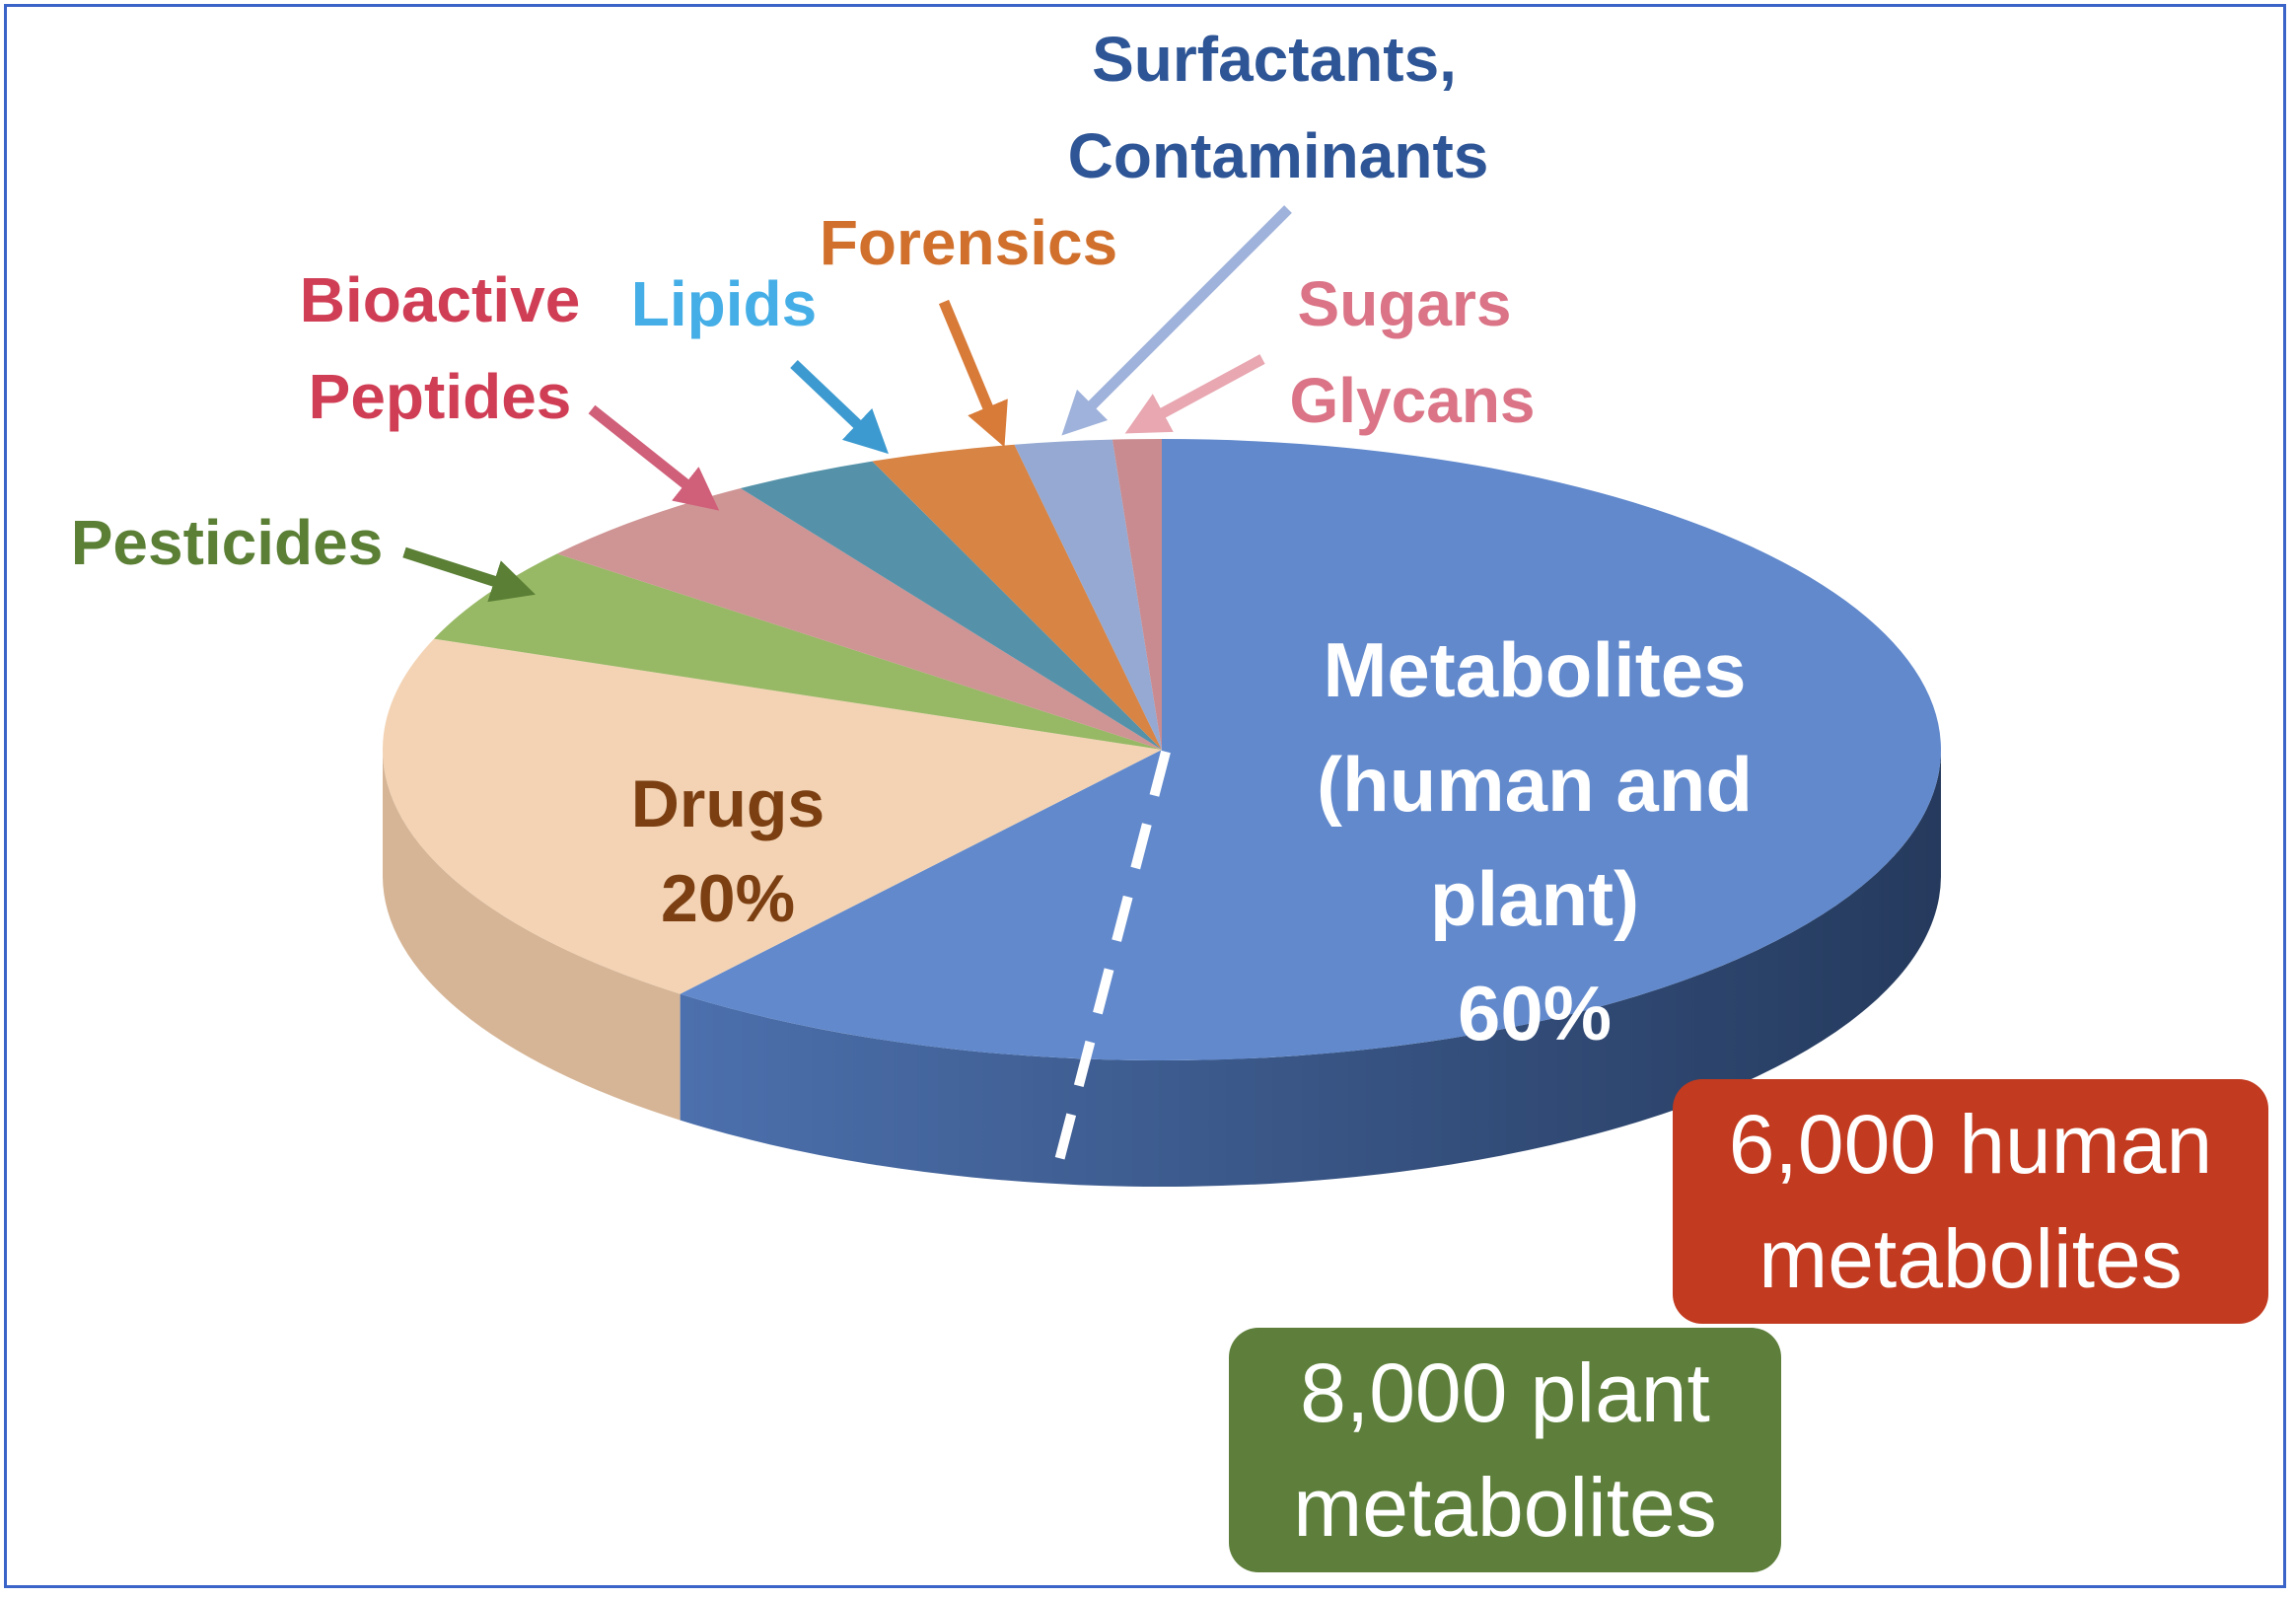  I want to click on label-surfactants-contaminants: Surfactants, Contaminants, so click(1279, 107).